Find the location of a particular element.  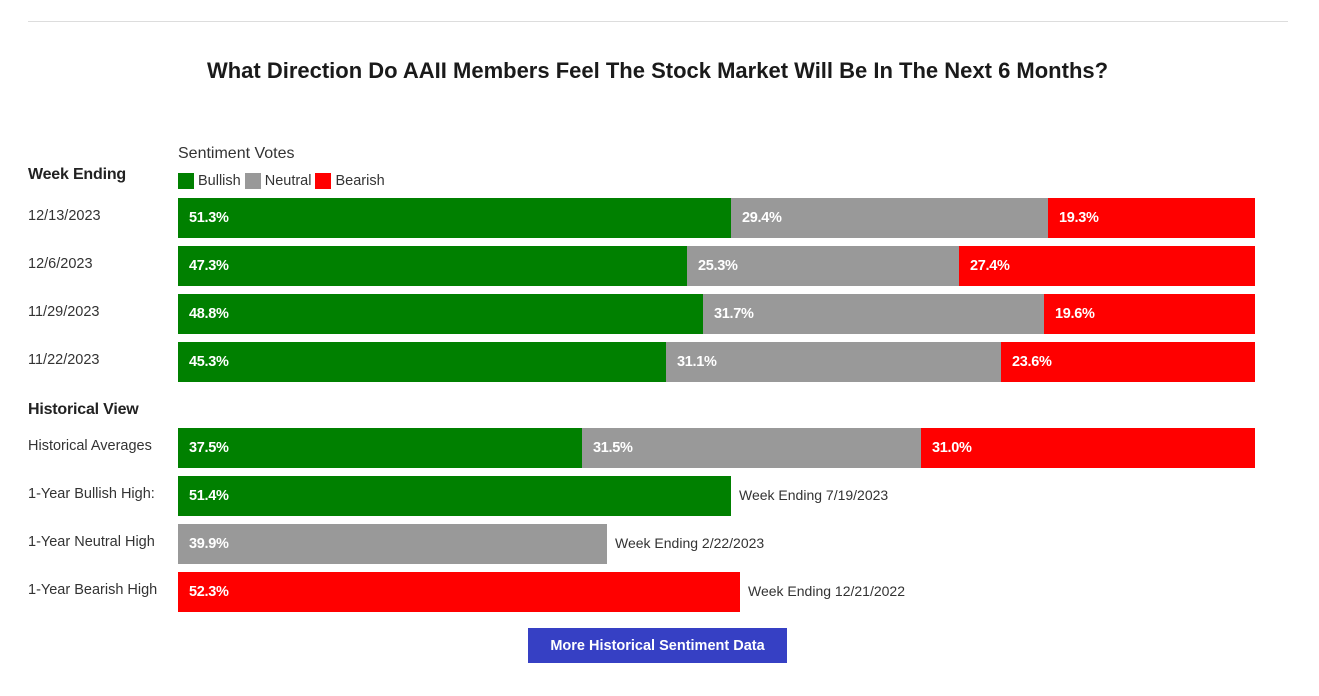

historical-averages-row-label: Historical Averages is located at coordinates (90, 446).